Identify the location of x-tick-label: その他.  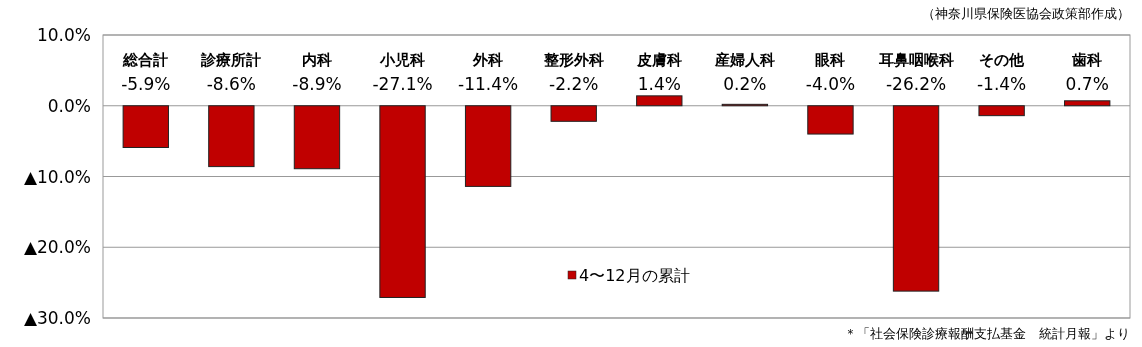
(1002, 60).